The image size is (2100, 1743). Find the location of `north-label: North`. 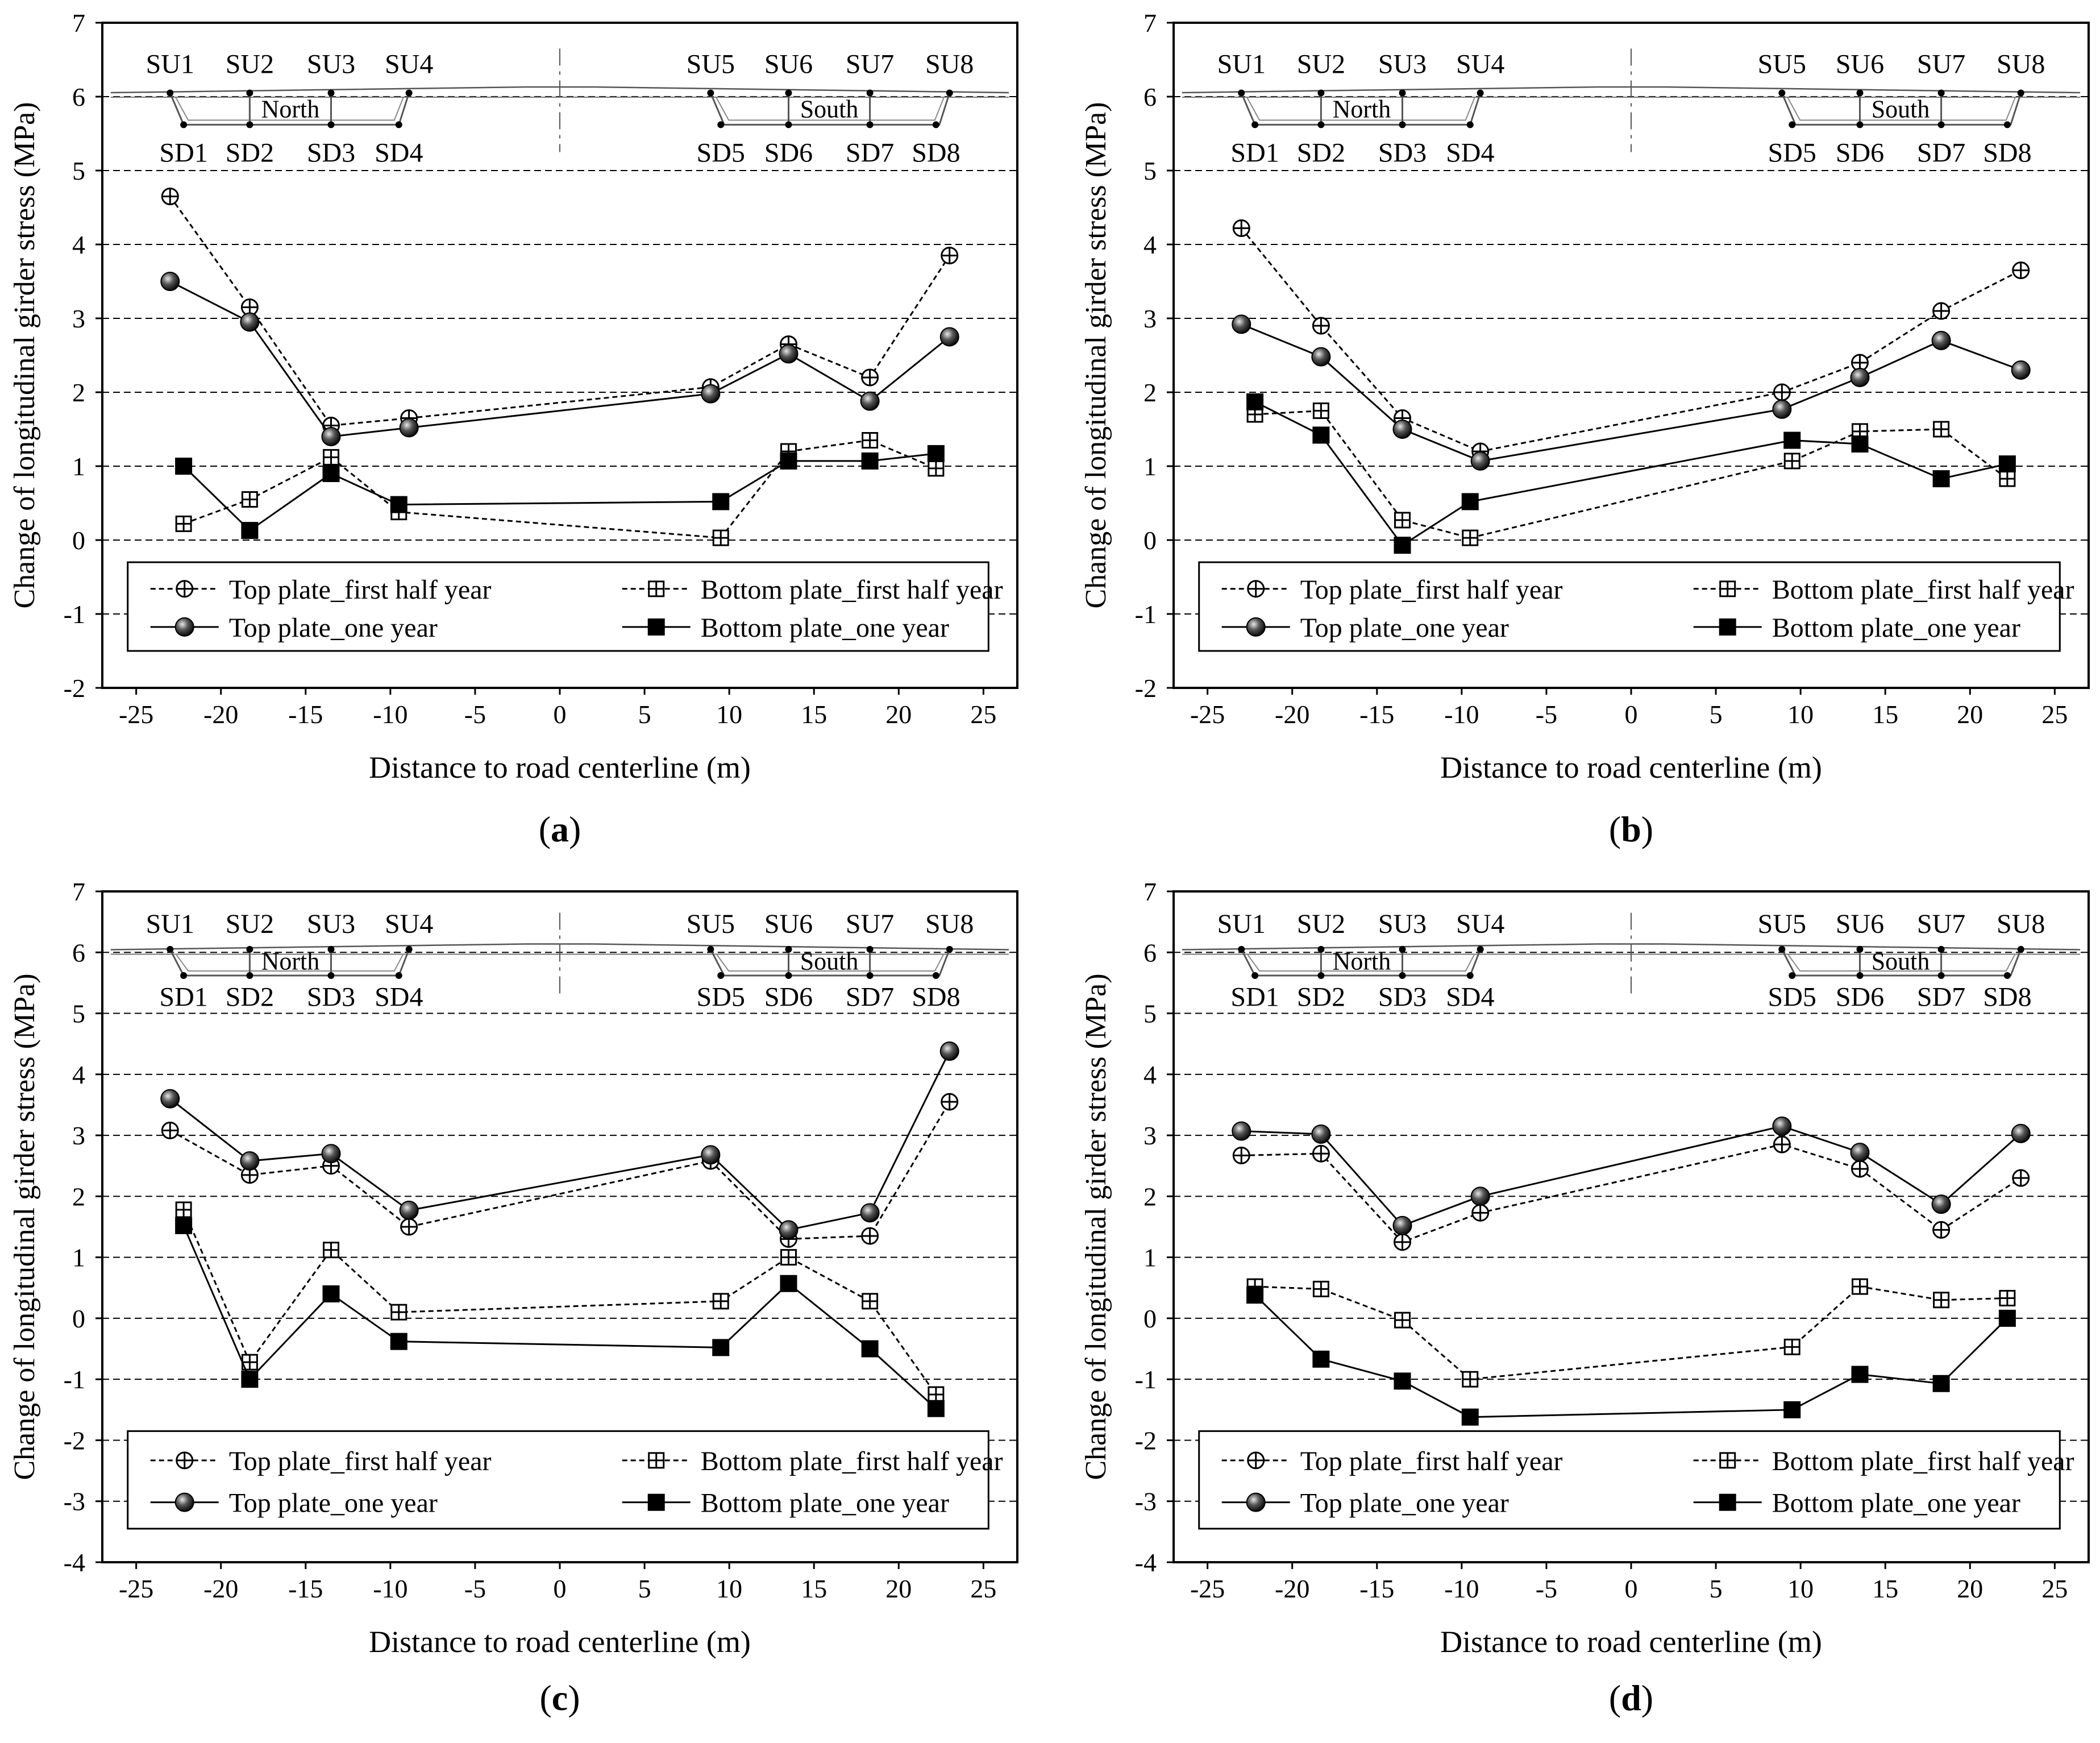

north-label: North is located at coordinates (1362, 961).